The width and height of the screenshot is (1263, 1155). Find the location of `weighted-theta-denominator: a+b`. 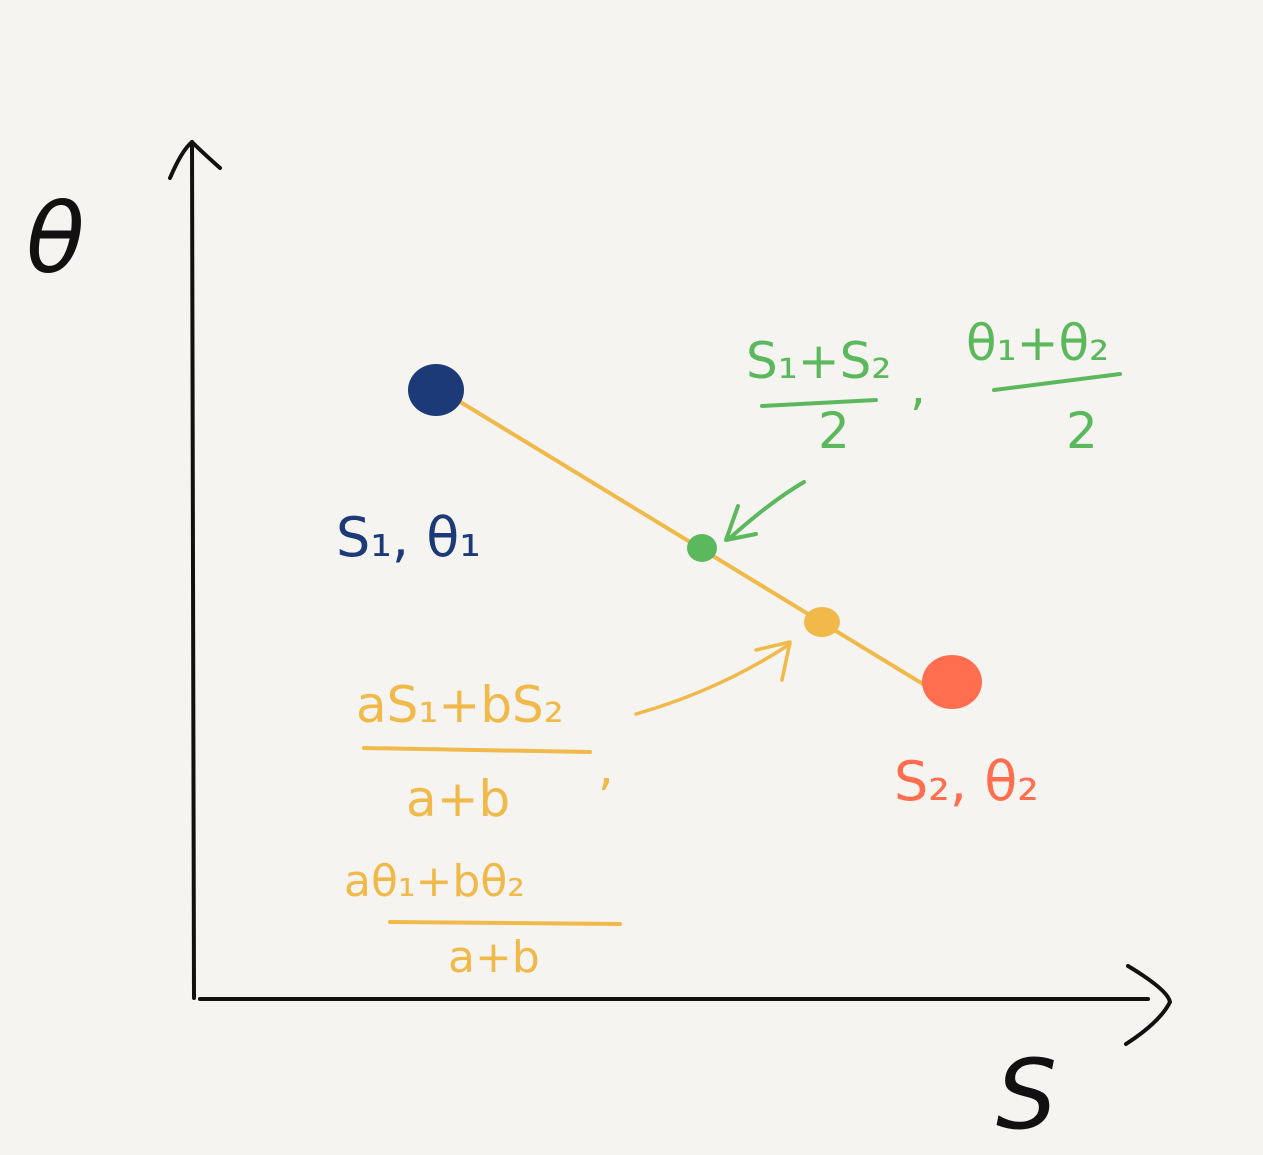

weighted-theta-denominator: a+b is located at coordinates (494, 957).